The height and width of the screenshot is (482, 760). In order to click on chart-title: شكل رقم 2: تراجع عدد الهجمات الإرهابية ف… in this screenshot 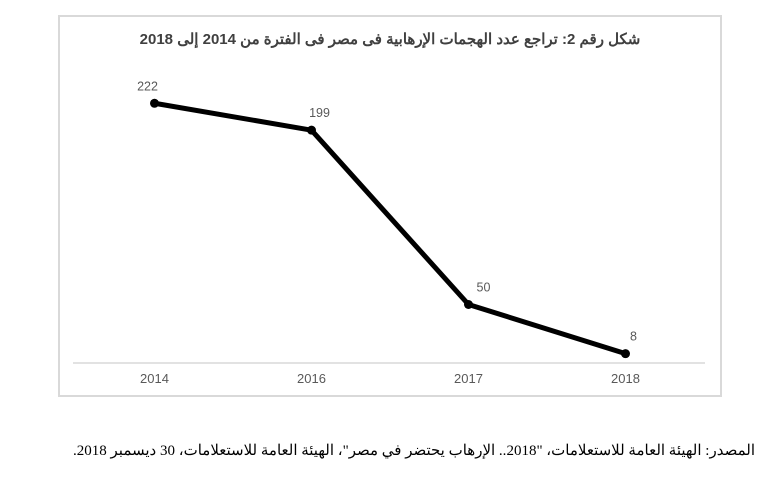, I will do `click(390, 39)`.